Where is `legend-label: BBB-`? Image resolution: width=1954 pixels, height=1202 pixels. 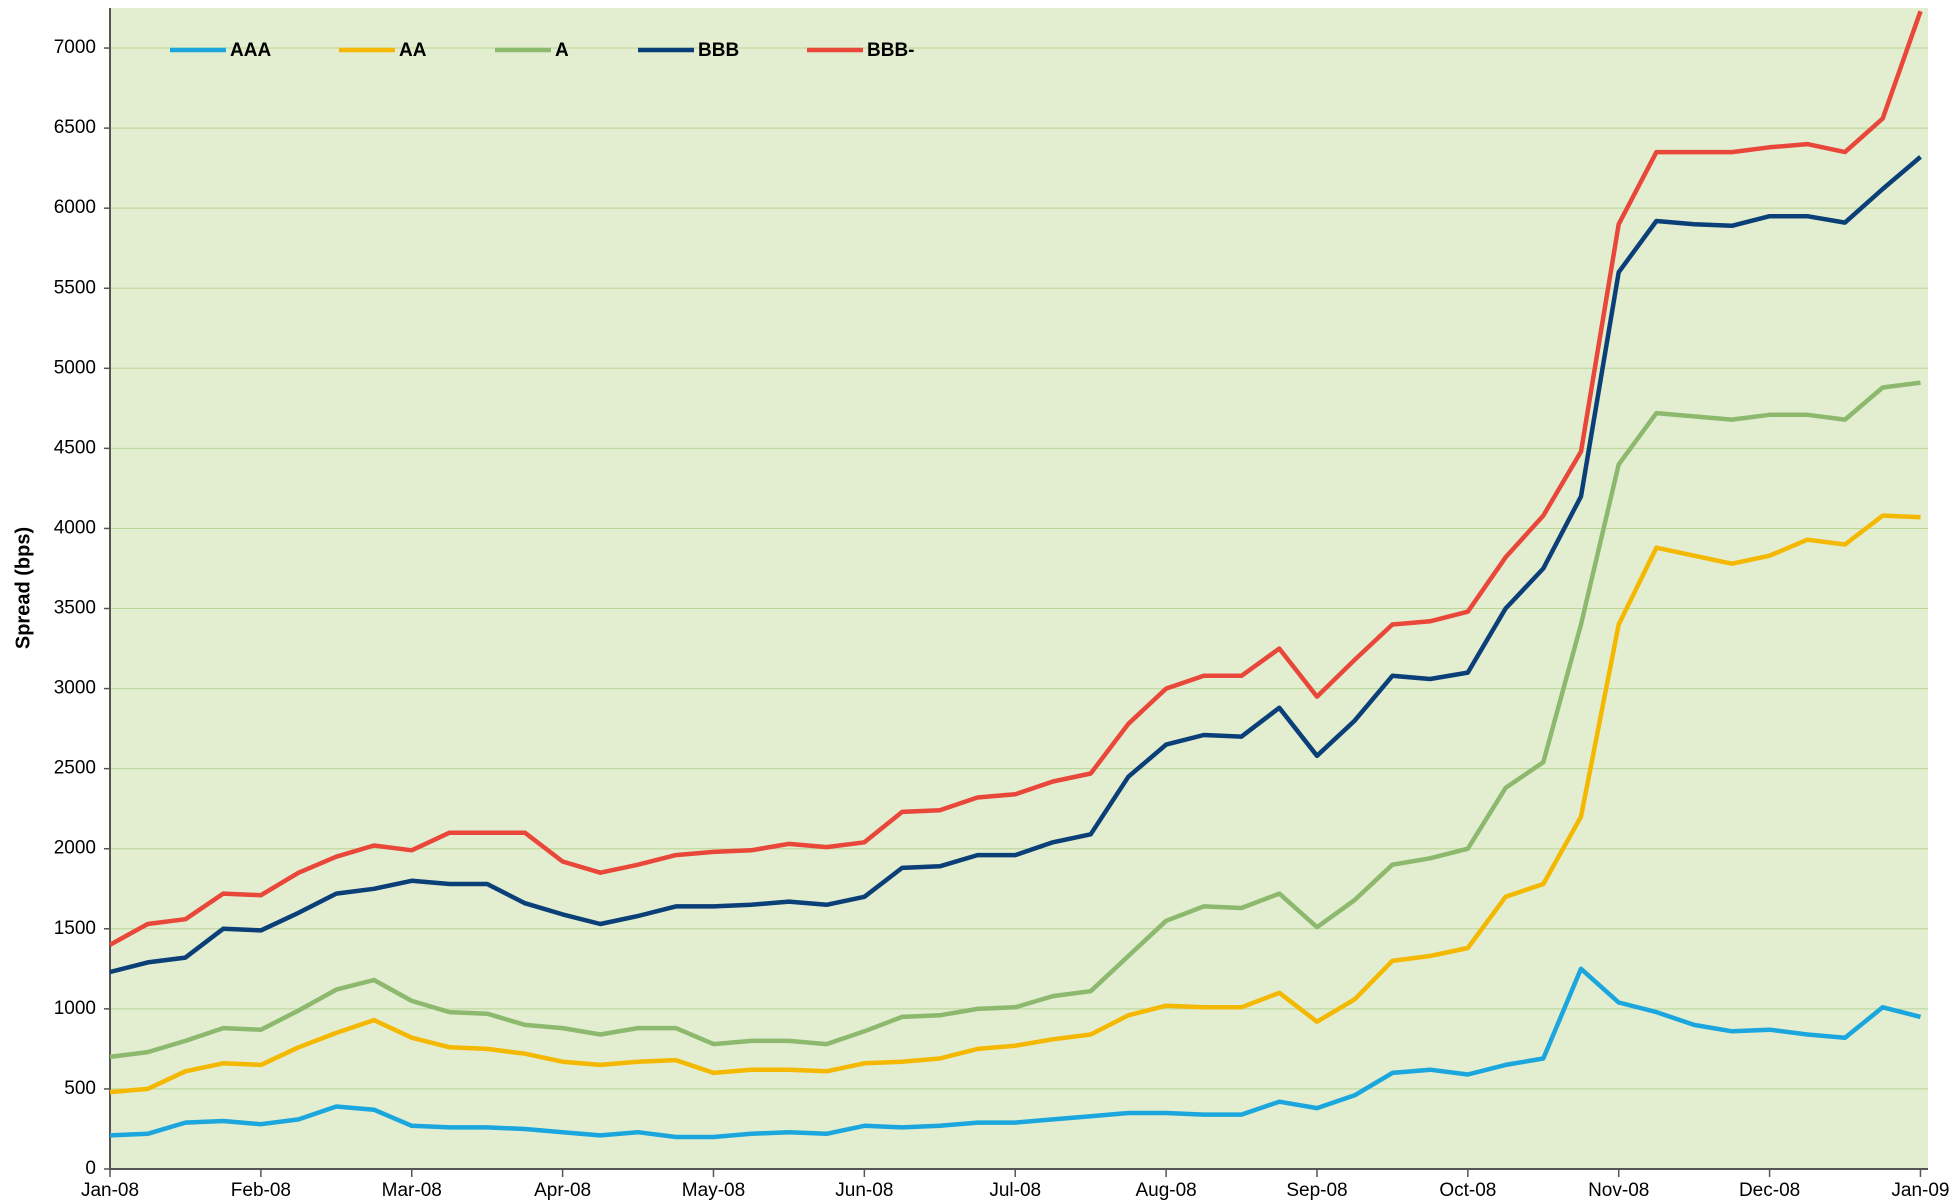 legend-label: BBB- is located at coordinates (891, 50).